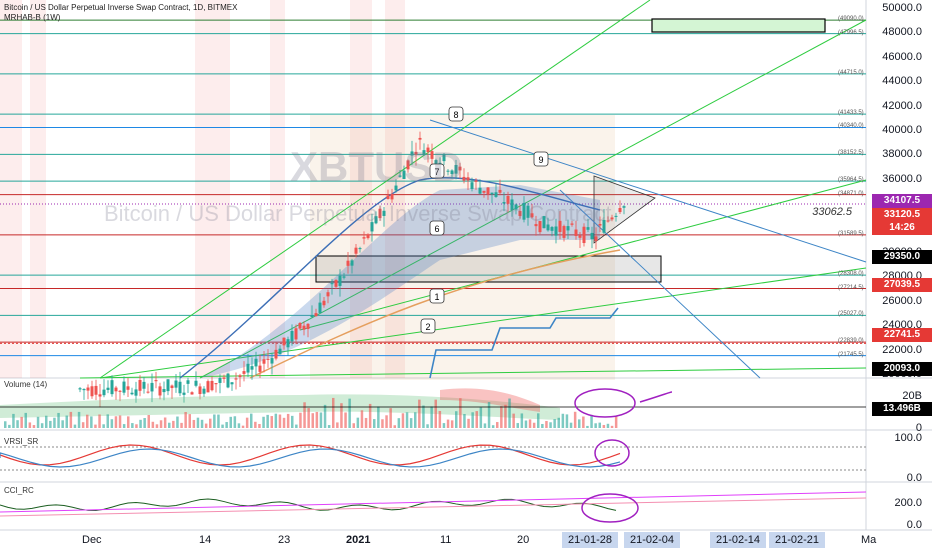 This screenshot has height=555, width=932. What do you see at coordinates (851, 193) in the screenshot?
I see `fib-level-label: (34871.0)` at bounding box center [851, 193].